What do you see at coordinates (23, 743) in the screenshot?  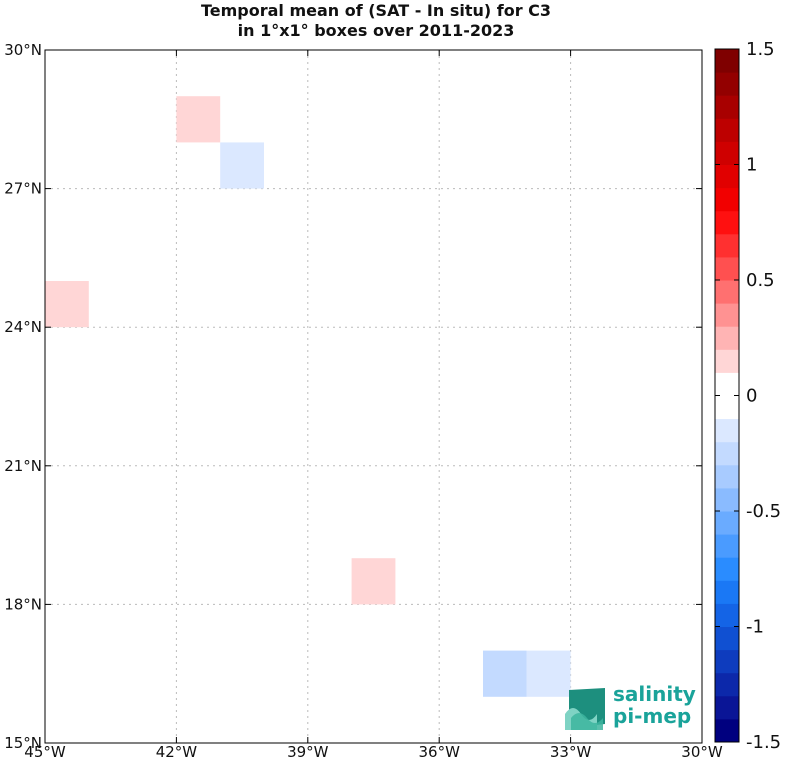 I see `y-tick-label: 15°N` at bounding box center [23, 743].